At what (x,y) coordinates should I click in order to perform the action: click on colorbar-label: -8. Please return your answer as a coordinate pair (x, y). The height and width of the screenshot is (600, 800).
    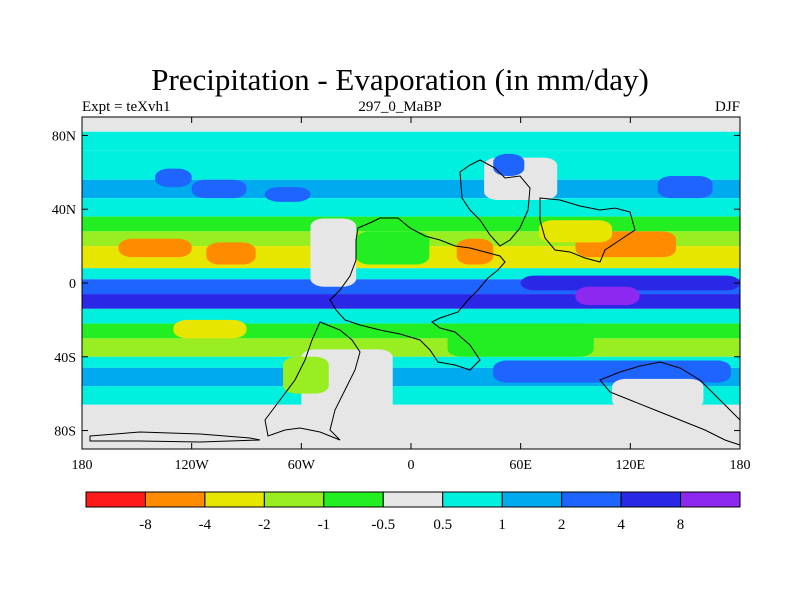
    Looking at the image, I should click on (145, 525).